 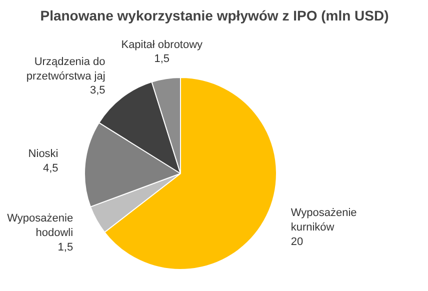 What do you see at coordinates (297, 242) in the screenshot?
I see `data-label: 20` at bounding box center [297, 242].